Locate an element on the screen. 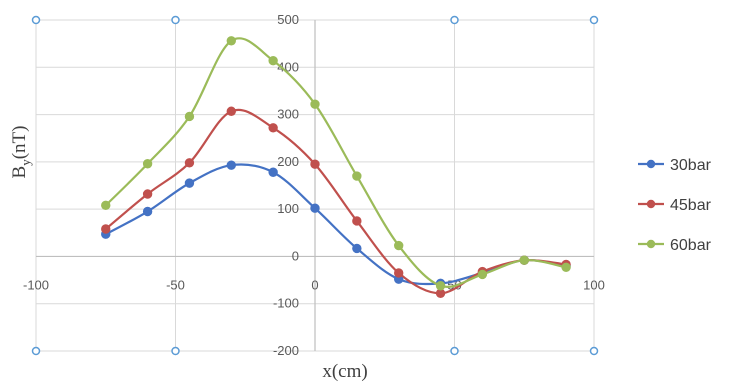 The height and width of the screenshot is (382, 739). y-tick-label: -100 is located at coordinates (286, 303).